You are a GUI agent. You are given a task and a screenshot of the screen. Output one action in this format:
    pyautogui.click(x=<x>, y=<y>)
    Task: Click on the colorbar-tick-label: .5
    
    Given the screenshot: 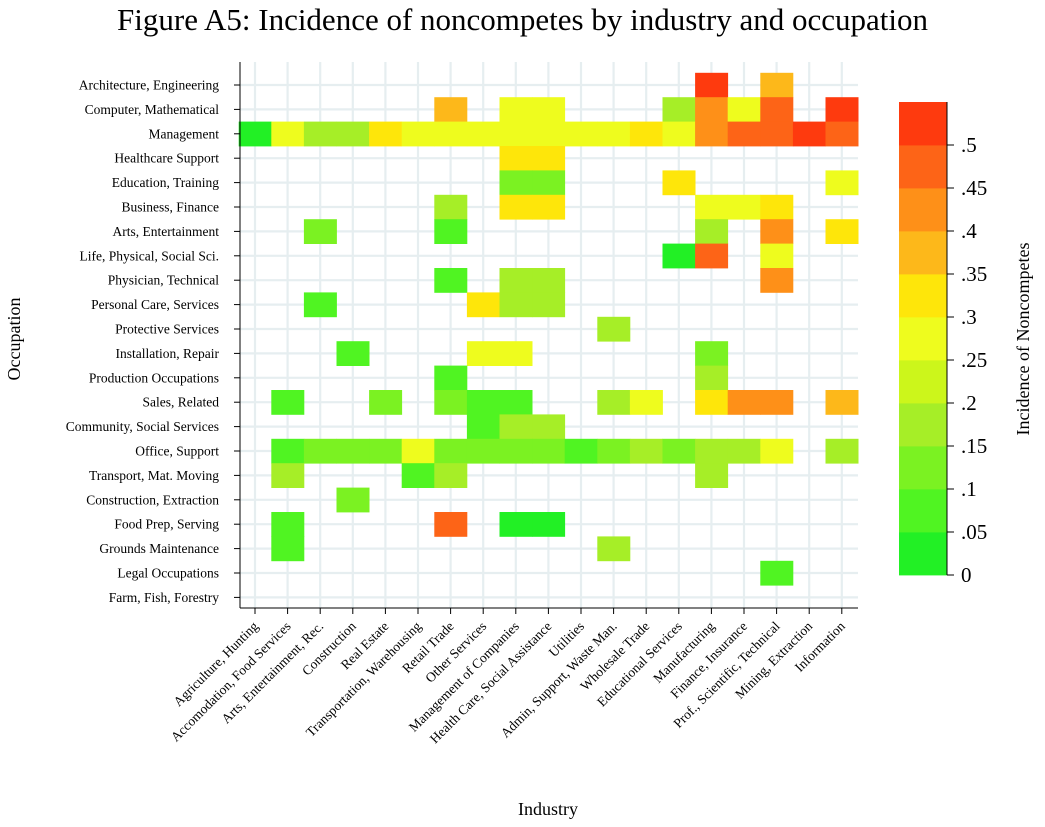 What is the action you would take?
    pyautogui.click(x=969, y=145)
    